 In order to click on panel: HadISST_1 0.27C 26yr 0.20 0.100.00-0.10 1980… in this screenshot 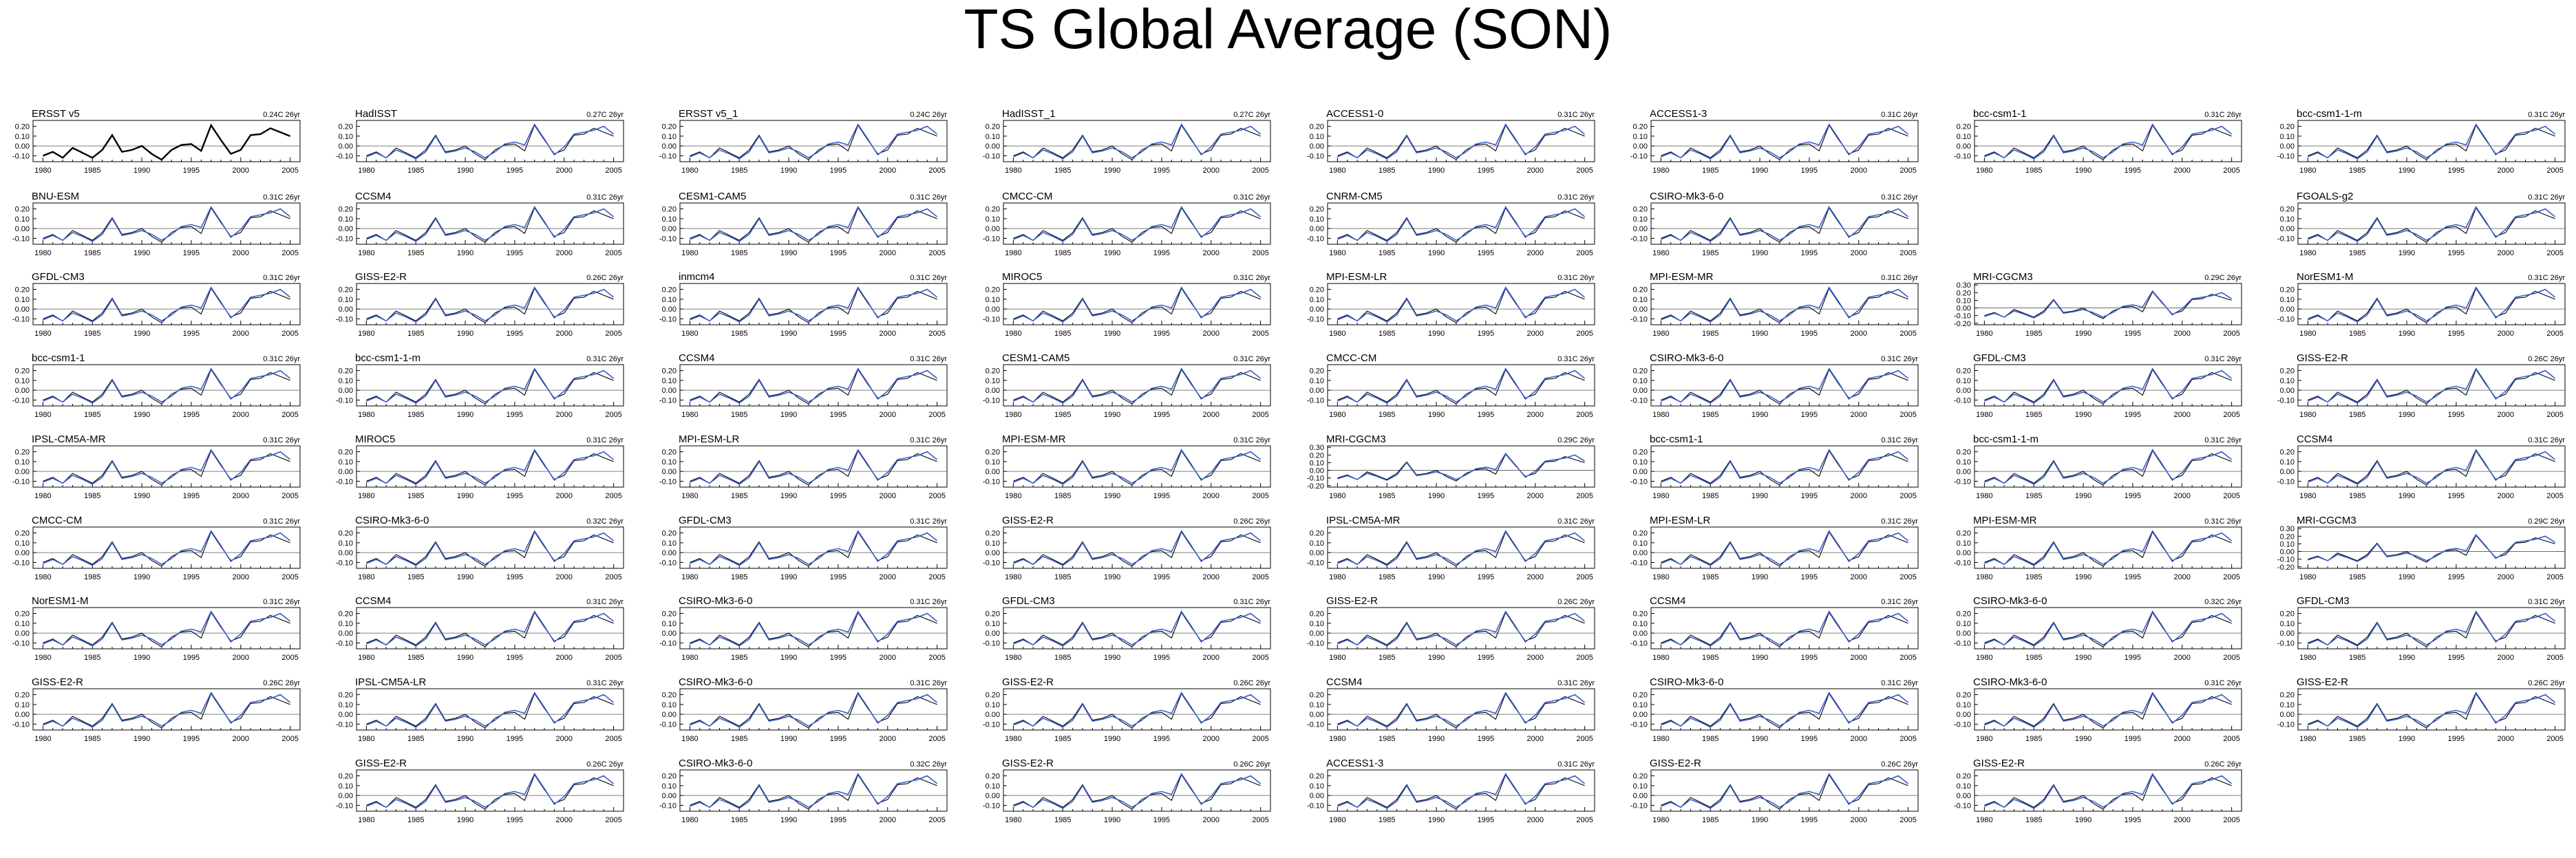, I will do `click(1127, 141)`.